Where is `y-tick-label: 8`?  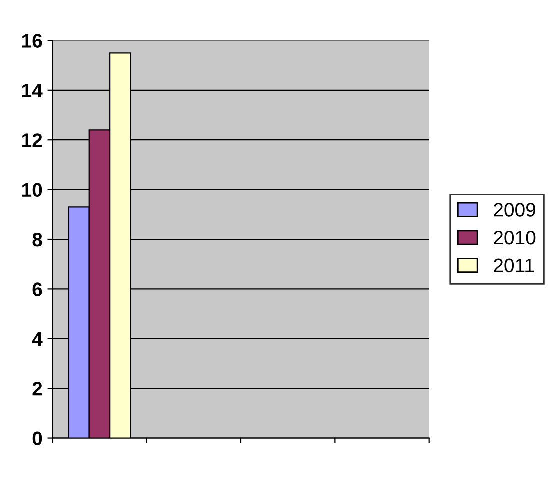
y-tick-label: 8 is located at coordinates (37, 239).